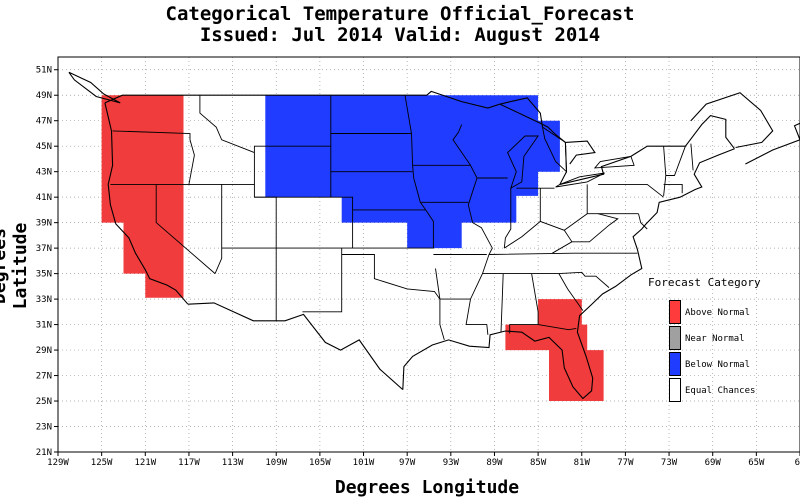  I want to click on border-ny-pa, so click(631, 190).